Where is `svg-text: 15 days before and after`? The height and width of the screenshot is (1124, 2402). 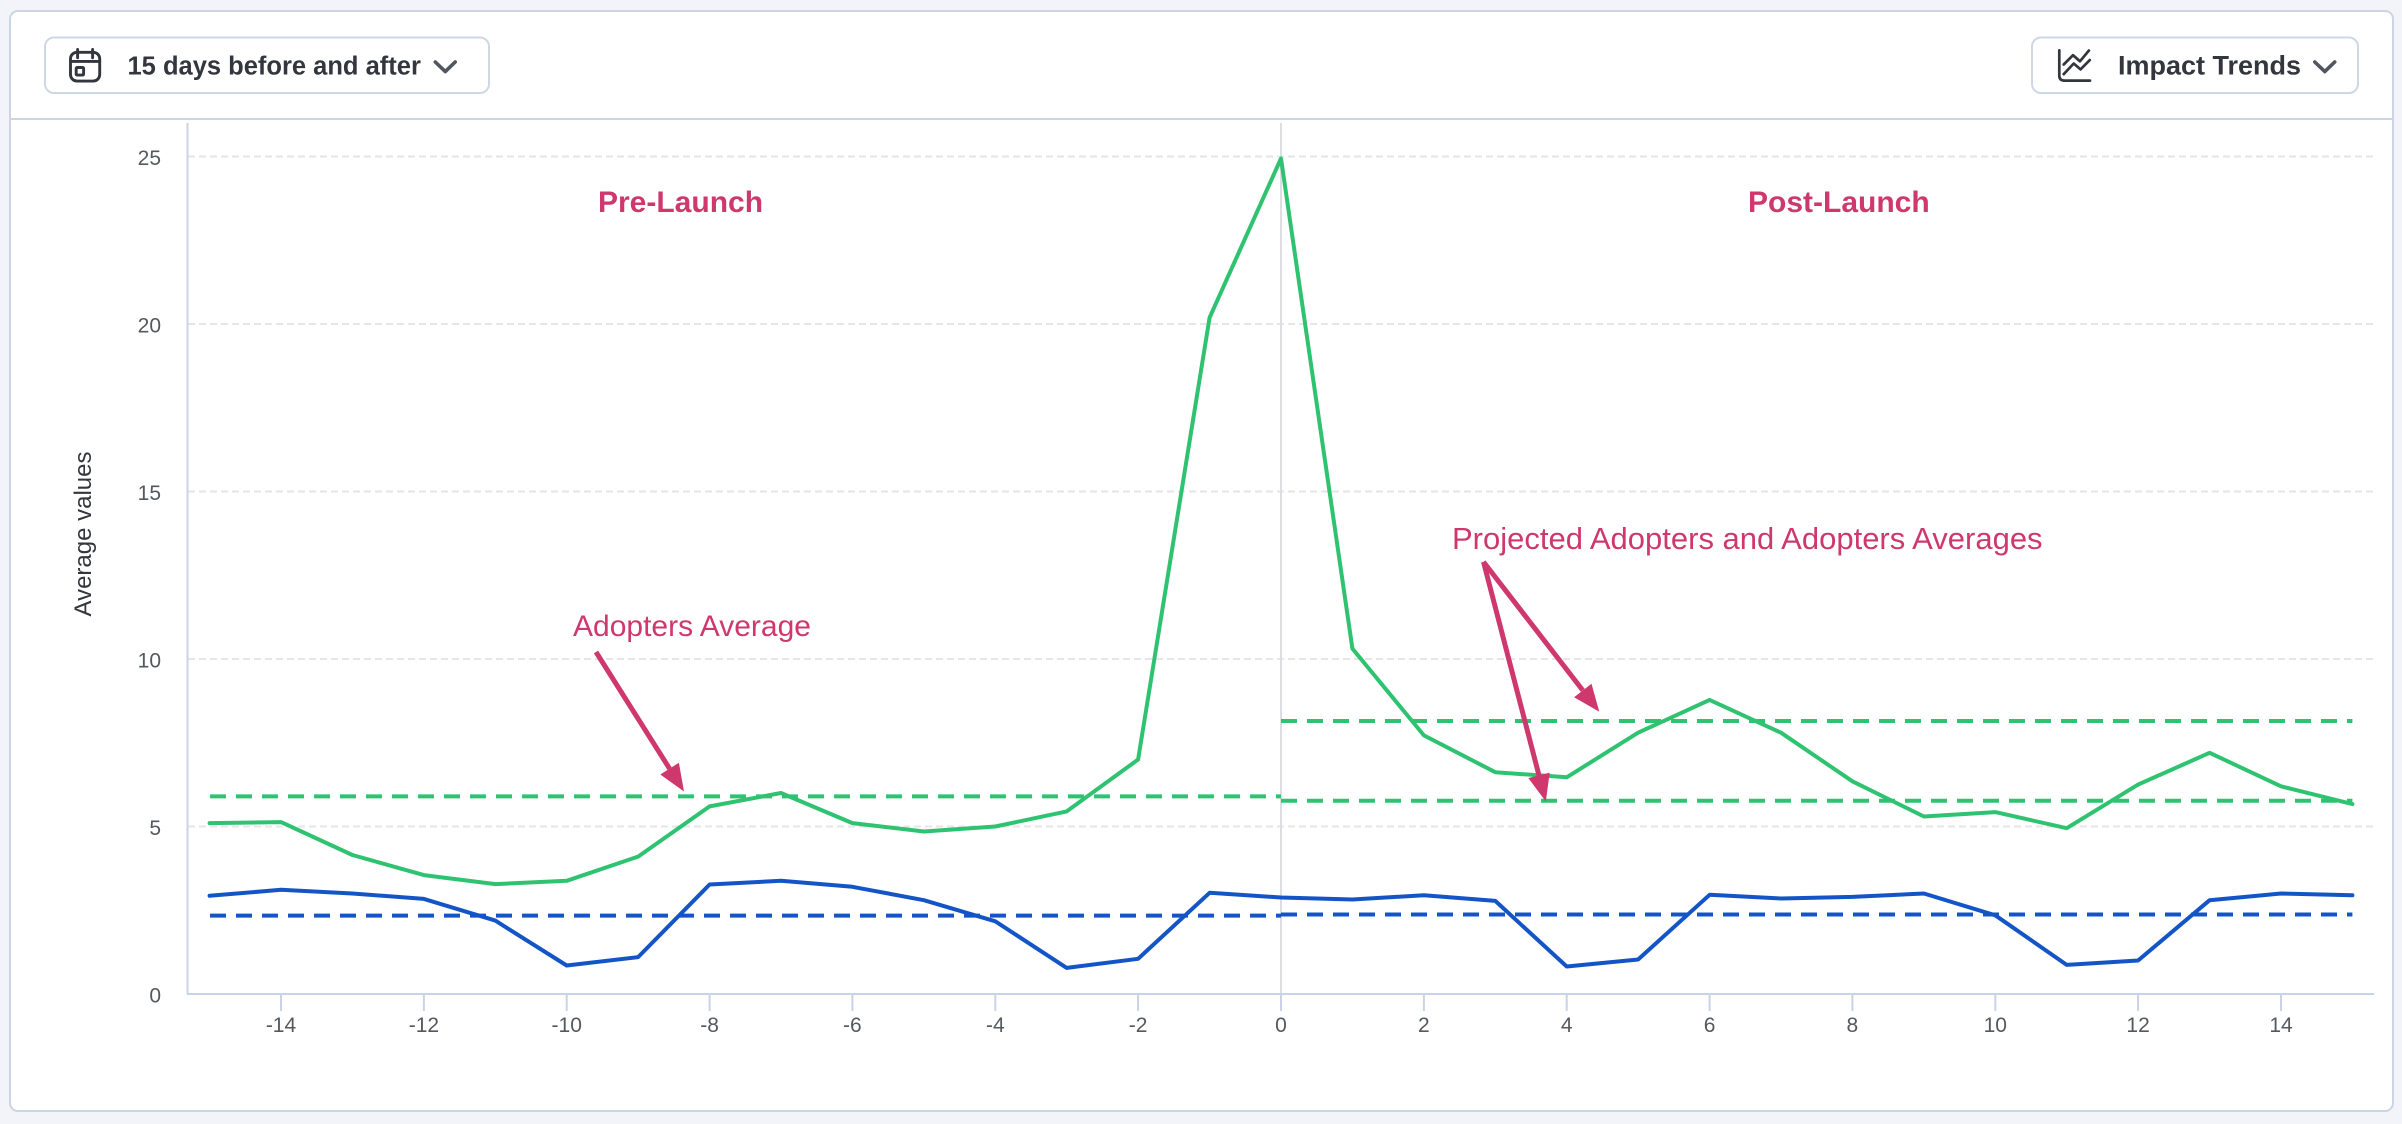 svg-text: 15 days before and after is located at coordinates (274, 67).